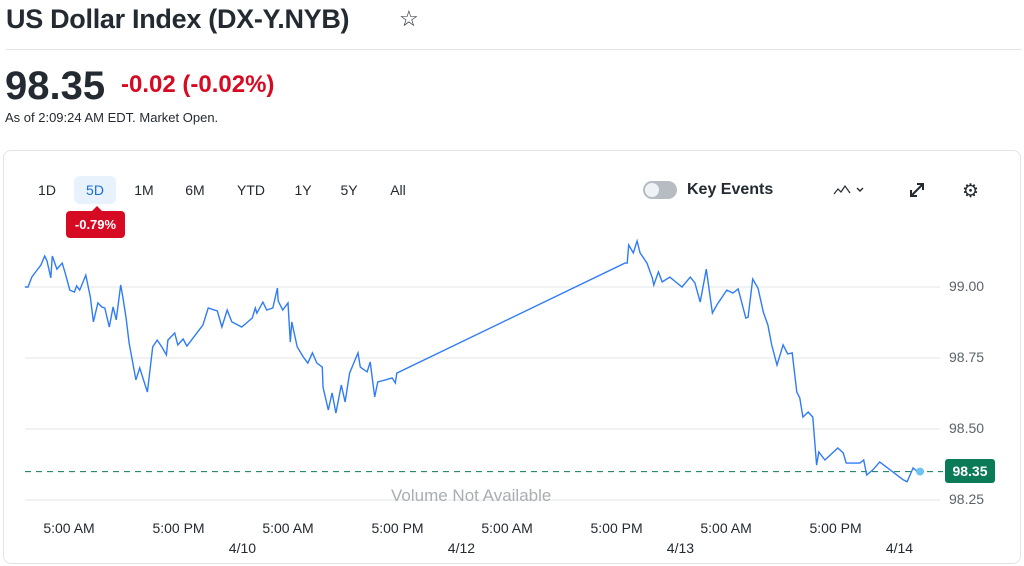  I want to click on range-change-badge: -0.79%, so click(95, 222).